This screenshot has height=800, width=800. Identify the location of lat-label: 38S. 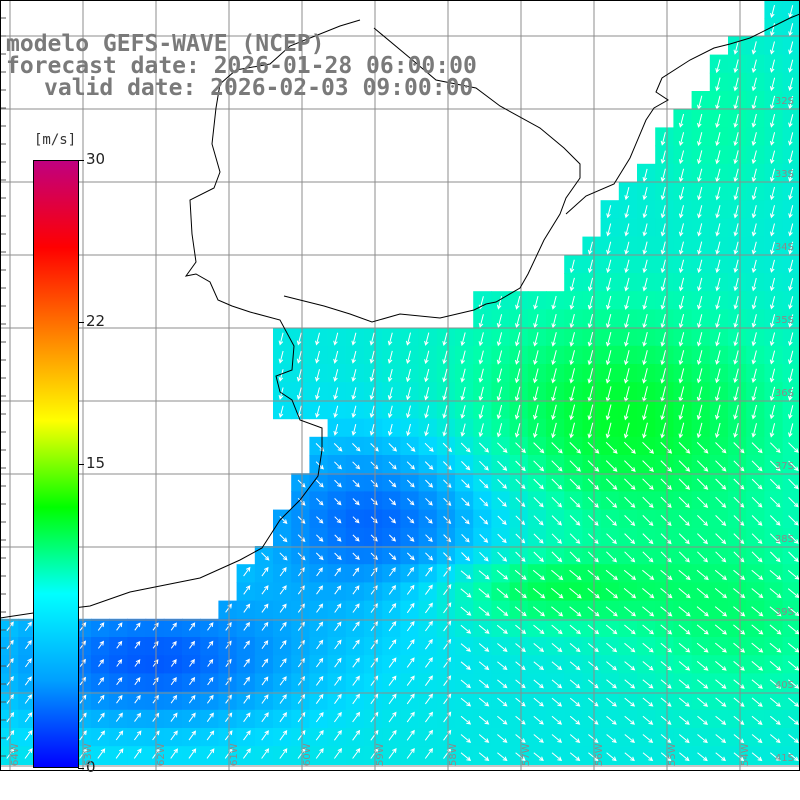
(784, 539).